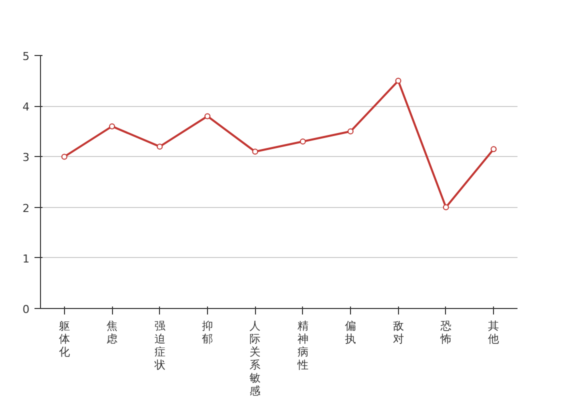 The width and height of the screenshot is (567, 400). What do you see at coordinates (26, 309) in the screenshot?
I see `y-tick-label: 0` at bounding box center [26, 309].